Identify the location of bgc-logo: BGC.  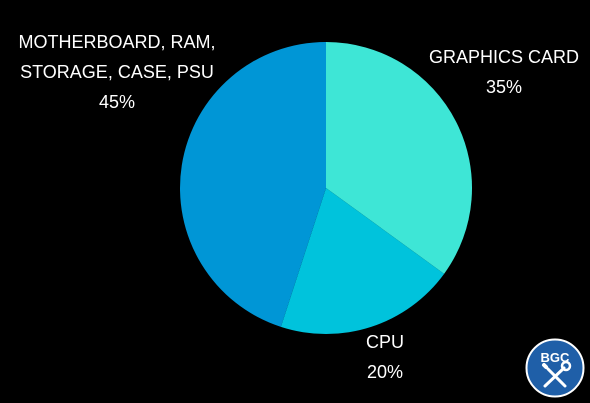
(555, 368).